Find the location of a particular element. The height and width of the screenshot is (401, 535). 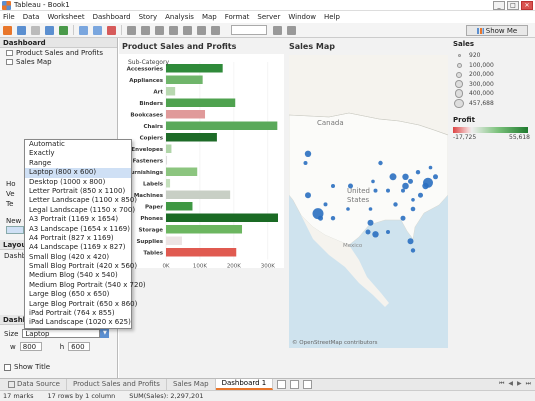

bar-art is located at coordinates (171, 91).